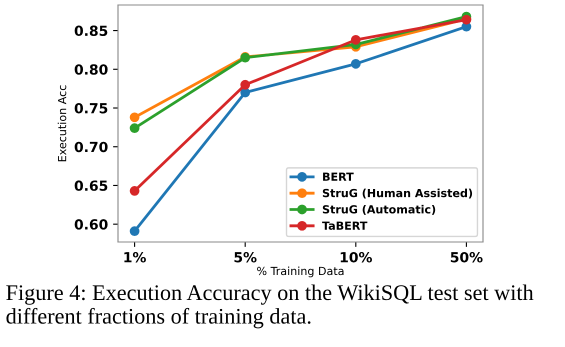 The width and height of the screenshot is (565, 347). Describe the element at coordinates (245, 257) in the screenshot. I see `x-tick-label: 5%` at that location.